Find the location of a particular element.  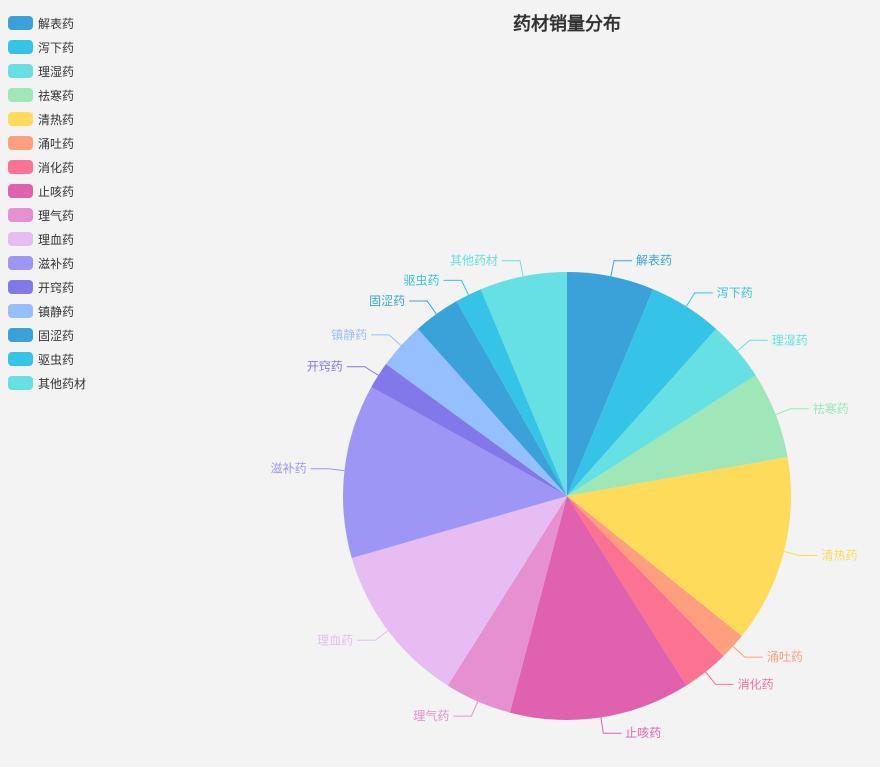

legend-item: 解表药 is located at coordinates (47, 23).